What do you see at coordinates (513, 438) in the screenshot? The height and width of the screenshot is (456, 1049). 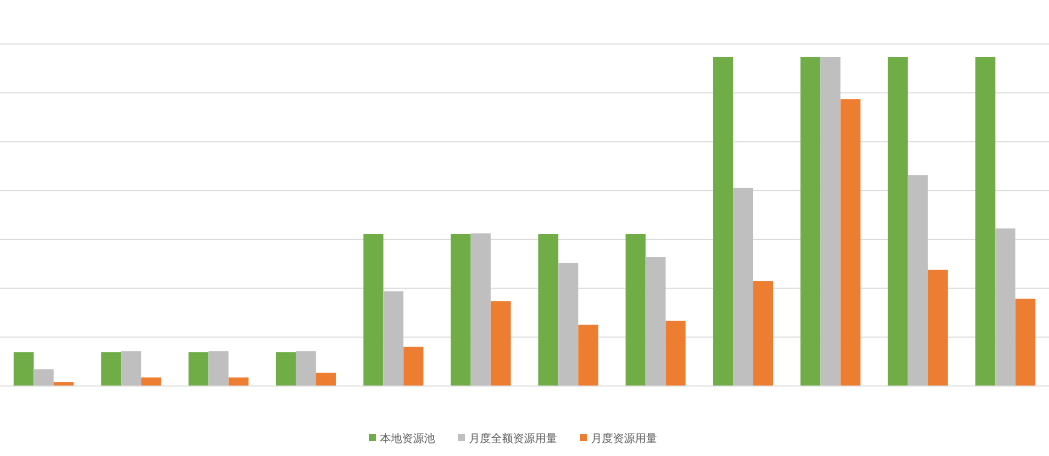 I see `legend-label: 月度全额资源用量` at bounding box center [513, 438].